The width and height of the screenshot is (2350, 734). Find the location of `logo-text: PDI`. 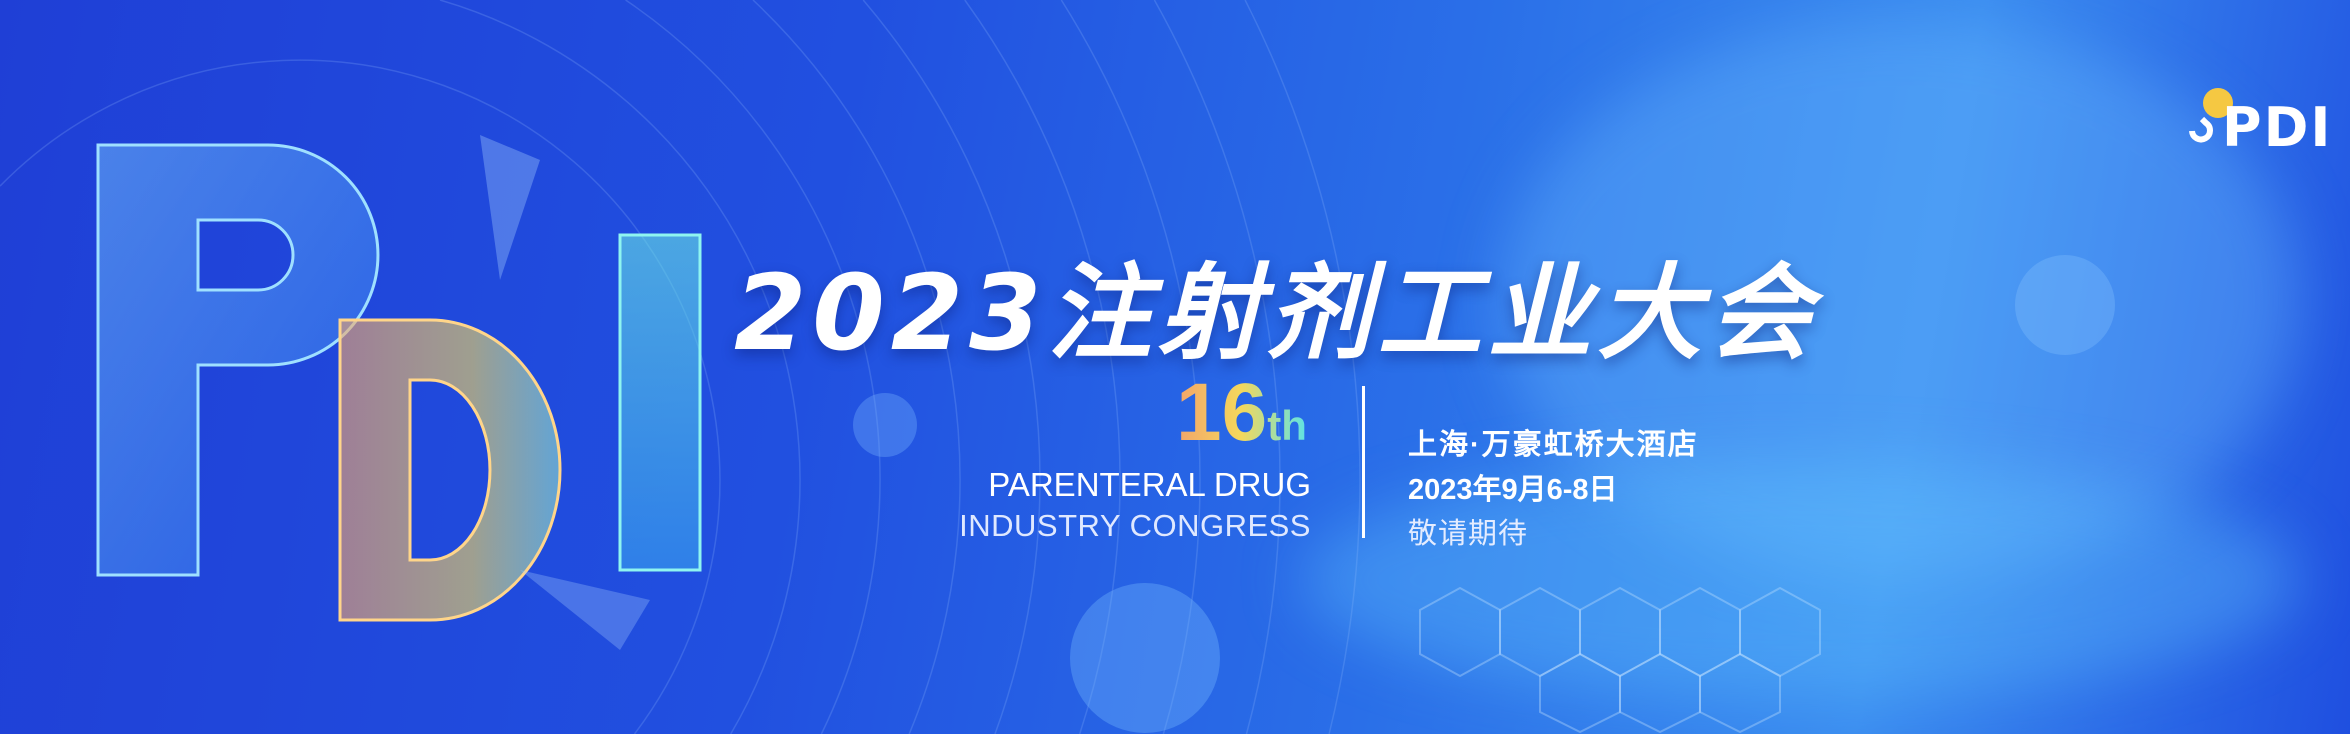

logo-text: PDI is located at coordinates (2277, 127).